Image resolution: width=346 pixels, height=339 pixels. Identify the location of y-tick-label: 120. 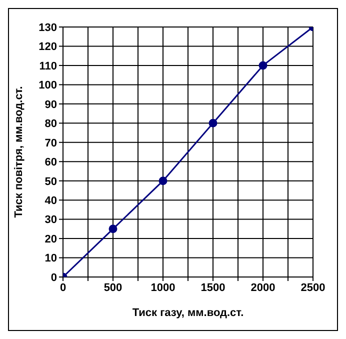
(47, 47).